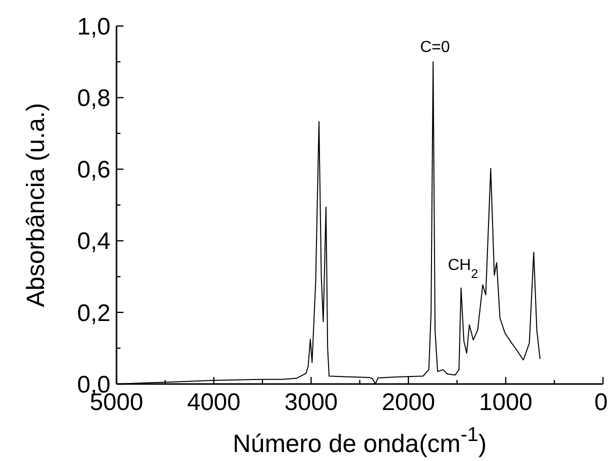 Image resolution: width=615 pixels, height=461 pixels. I want to click on x-tick-label: 4000, so click(213, 402).